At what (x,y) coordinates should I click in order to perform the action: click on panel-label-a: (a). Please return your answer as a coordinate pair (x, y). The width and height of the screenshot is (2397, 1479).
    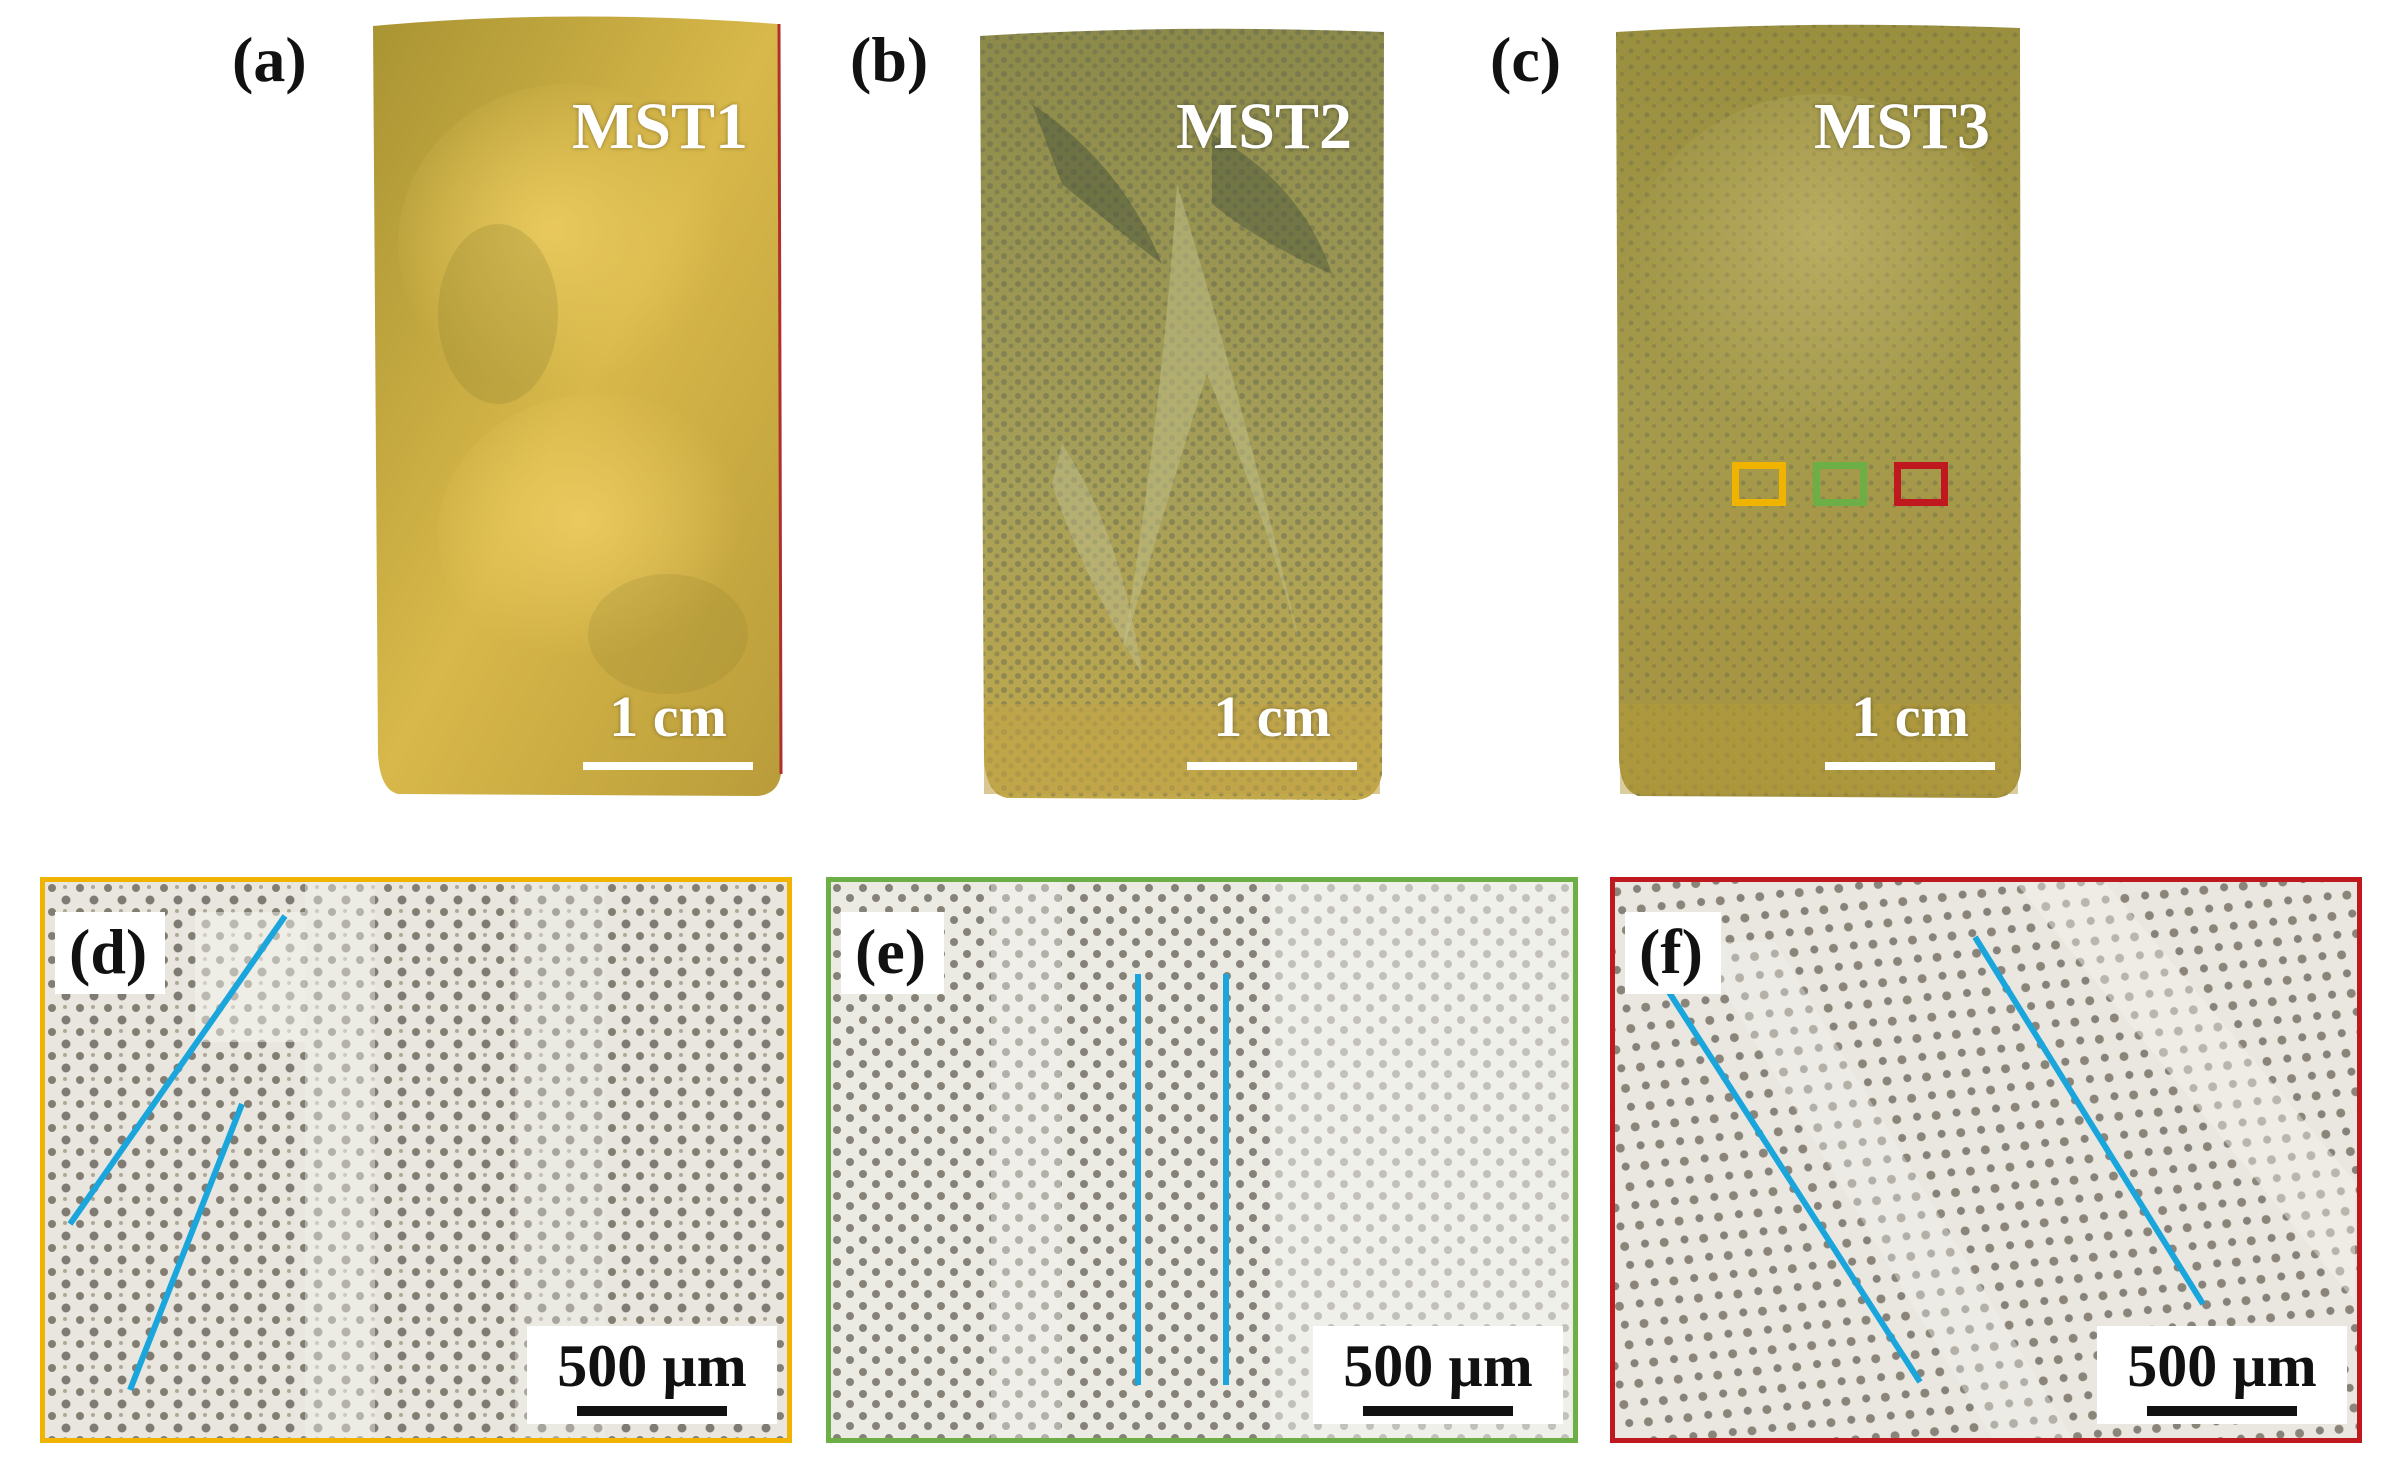
    Looking at the image, I should click on (269, 59).